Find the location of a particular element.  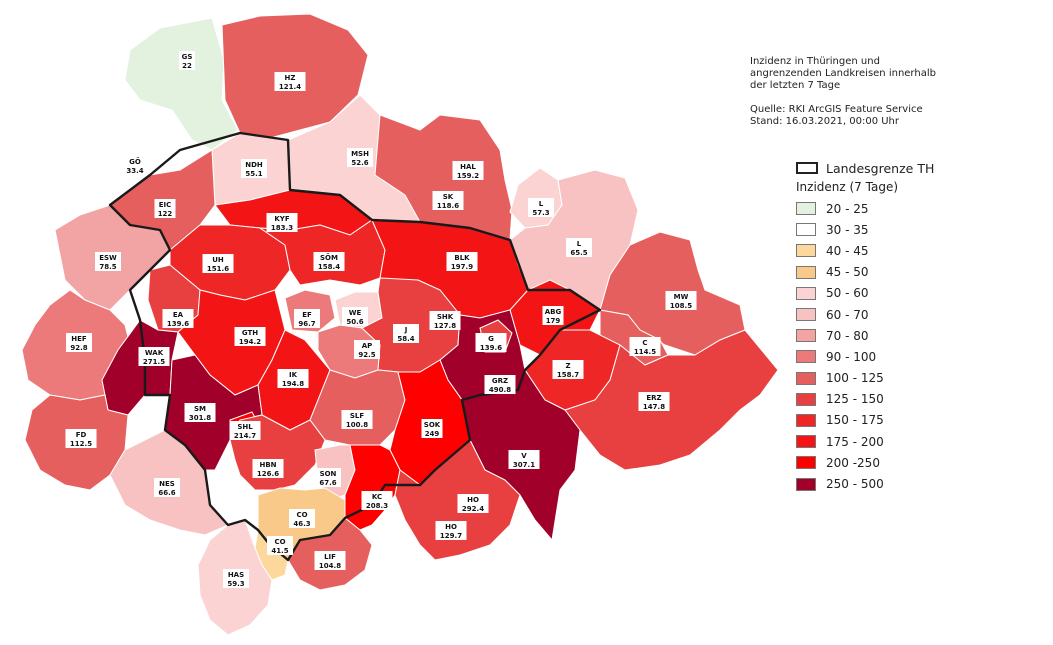

district-code: V is located at coordinates (524, 456).